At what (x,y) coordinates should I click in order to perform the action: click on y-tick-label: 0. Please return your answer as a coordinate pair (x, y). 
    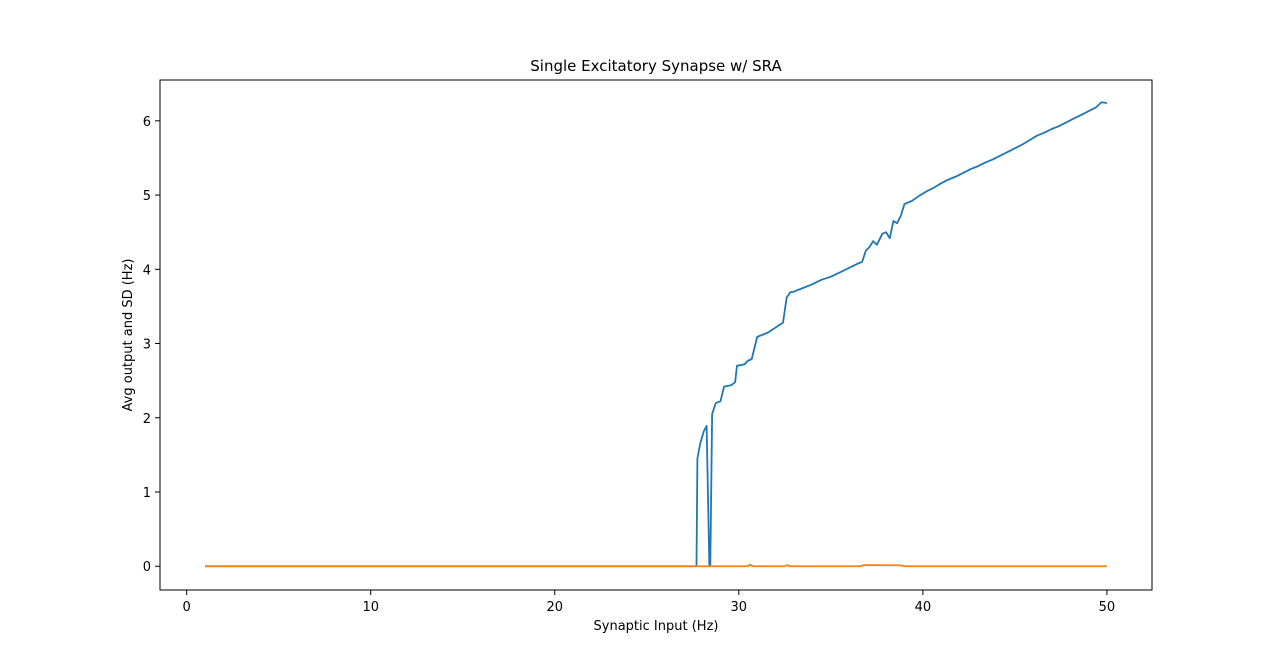
    Looking at the image, I should click on (147, 567).